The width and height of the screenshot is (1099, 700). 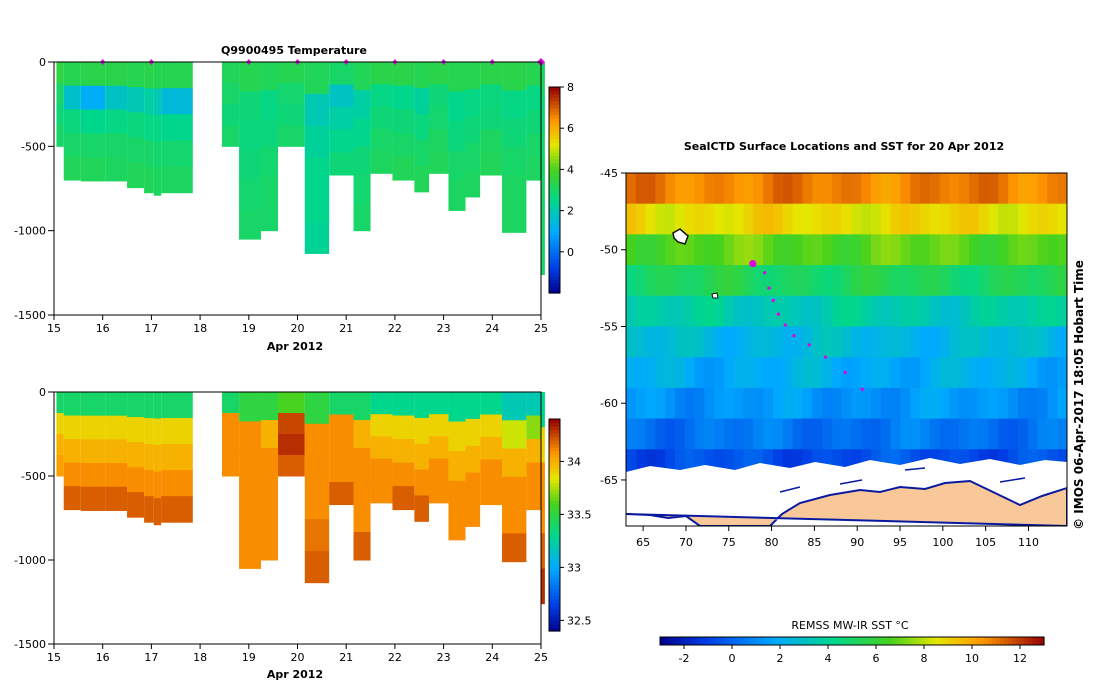 What do you see at coordinates (732, 658) in the screenshot?
I see `sst-colorbar-tick-label: 0` at bounding box center [732, 658].